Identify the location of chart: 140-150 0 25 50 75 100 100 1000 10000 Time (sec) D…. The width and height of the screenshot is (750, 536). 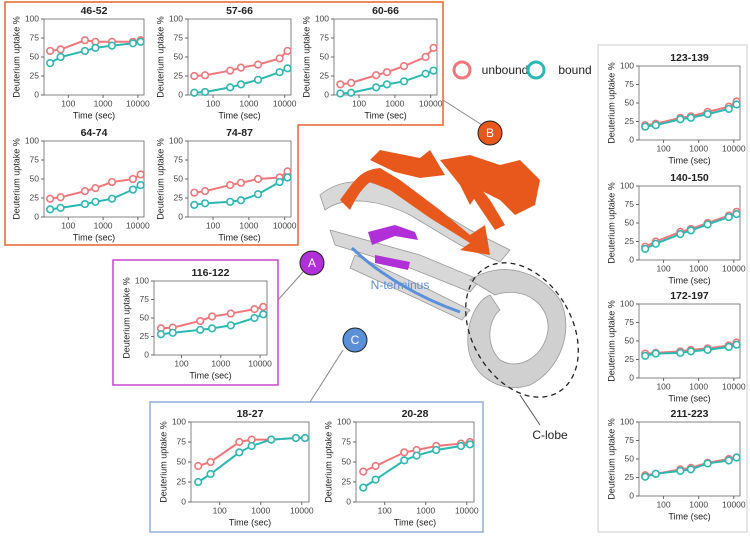
(676, 229).